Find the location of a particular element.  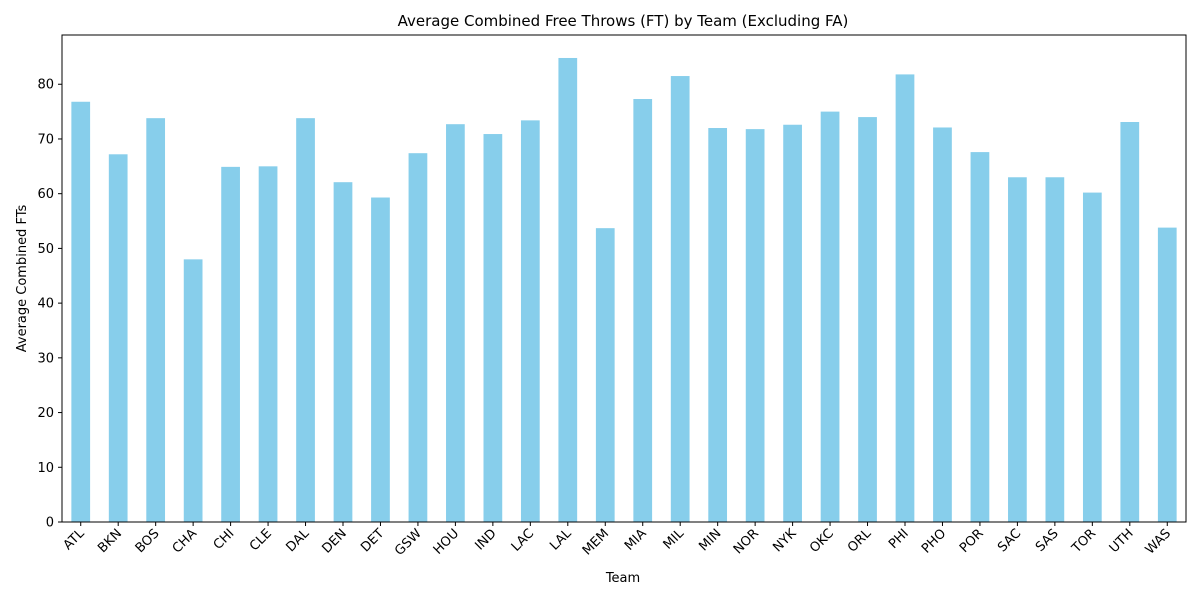

x-tick-label: LAL is located at coordinates (561, 540).